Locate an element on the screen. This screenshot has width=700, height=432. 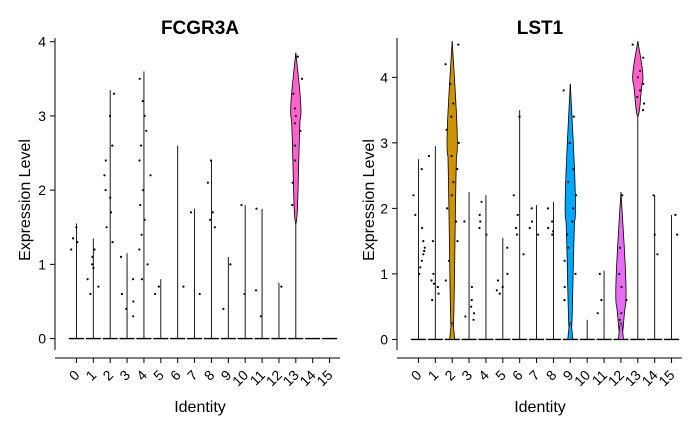
x-tick-label: 0 is located at coordinates (416, 375).